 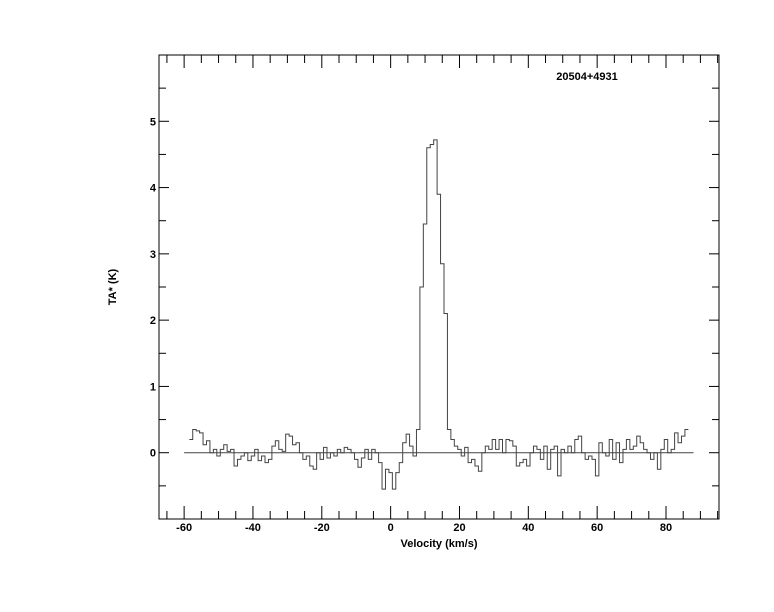 What do you see at coordinates (666, 528) in the screenshot?
I see `x-tick-label: 80` at bounding box center [666, 528].